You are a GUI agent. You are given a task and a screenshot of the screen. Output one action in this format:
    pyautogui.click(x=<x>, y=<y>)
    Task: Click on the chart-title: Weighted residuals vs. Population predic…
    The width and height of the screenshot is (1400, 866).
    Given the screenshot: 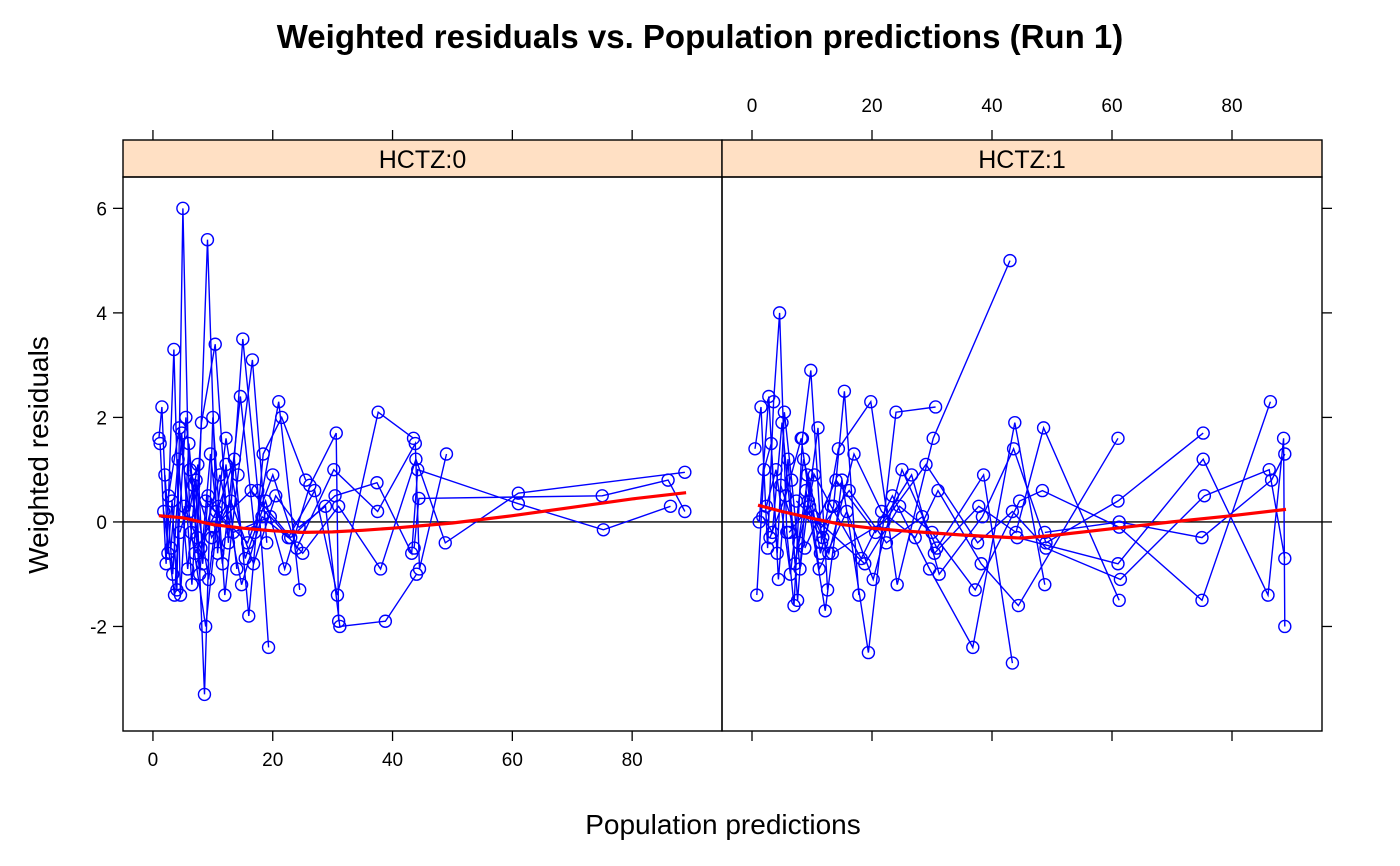 What is the action you would take?
    pyautogui.click(x=700, y=36)
    